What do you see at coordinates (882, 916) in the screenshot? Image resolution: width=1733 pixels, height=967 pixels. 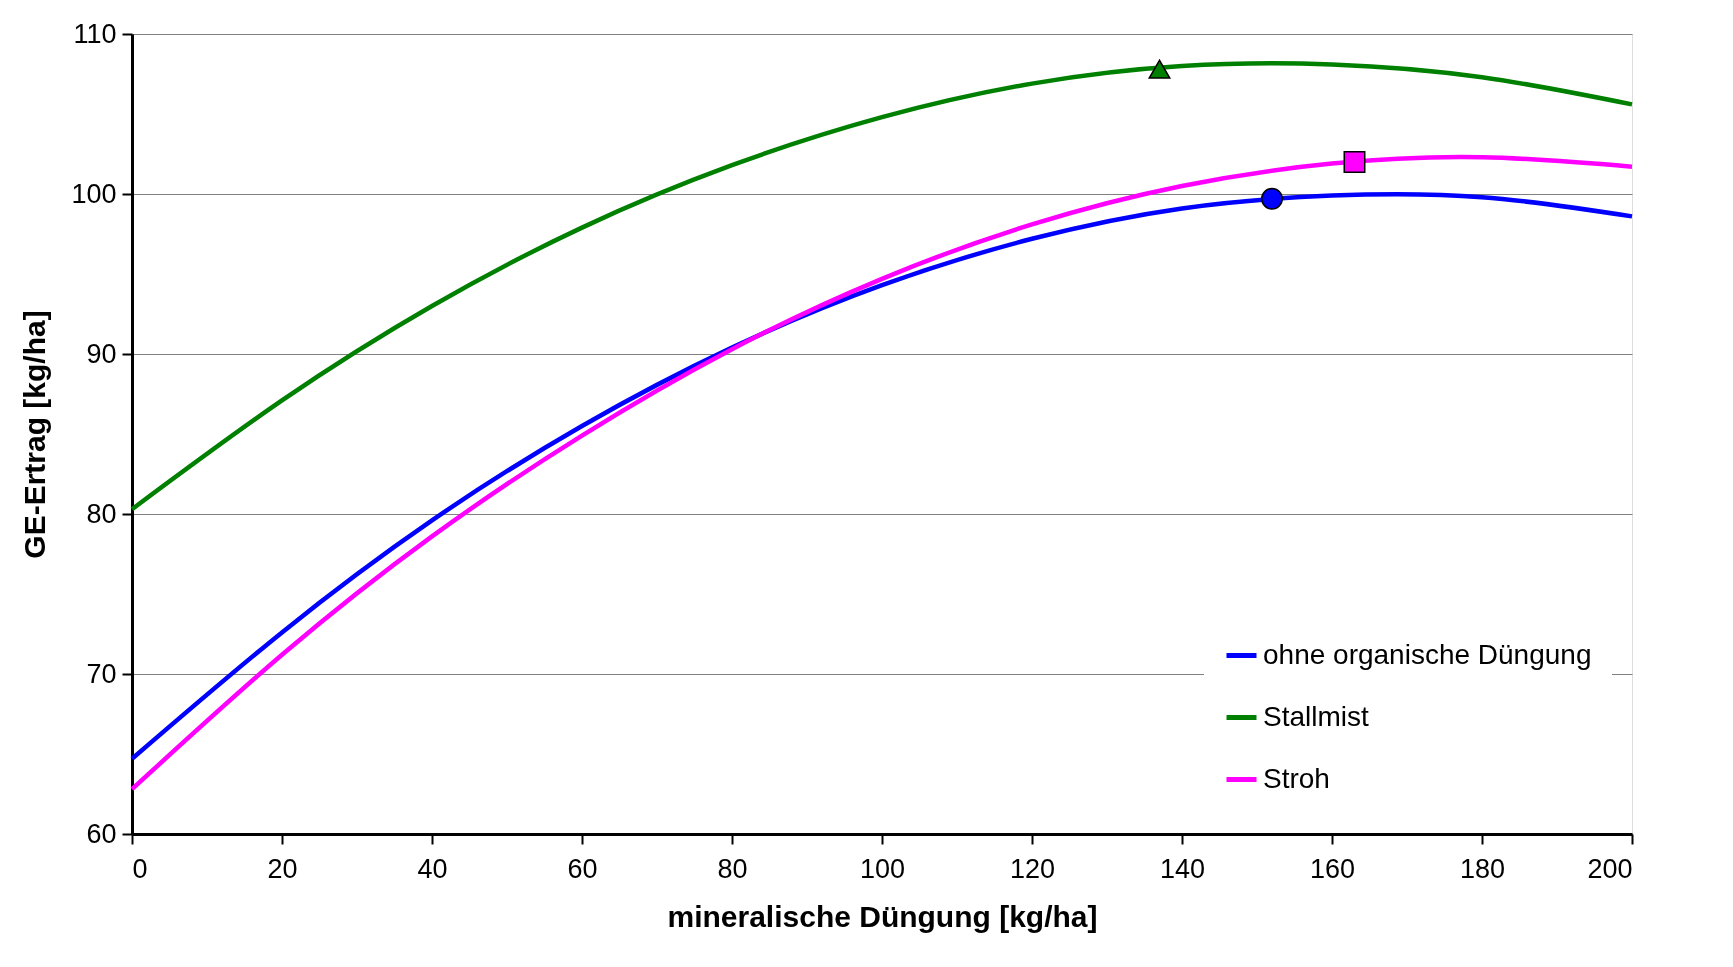 I see `x-axis-title: mineralische Düngung [kg/ha]` at bounding box center [882, 916].